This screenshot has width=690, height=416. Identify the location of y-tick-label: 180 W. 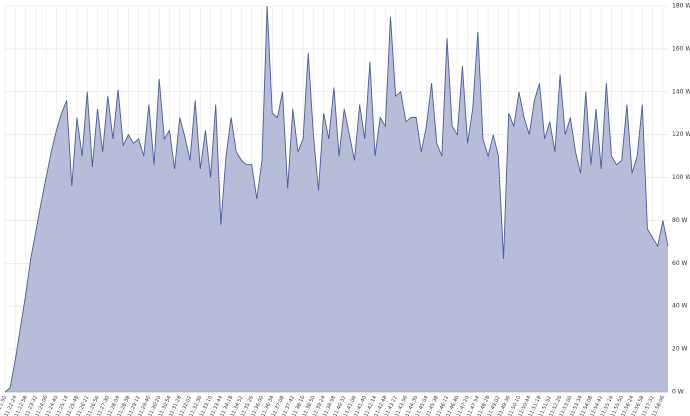
(681, 6).